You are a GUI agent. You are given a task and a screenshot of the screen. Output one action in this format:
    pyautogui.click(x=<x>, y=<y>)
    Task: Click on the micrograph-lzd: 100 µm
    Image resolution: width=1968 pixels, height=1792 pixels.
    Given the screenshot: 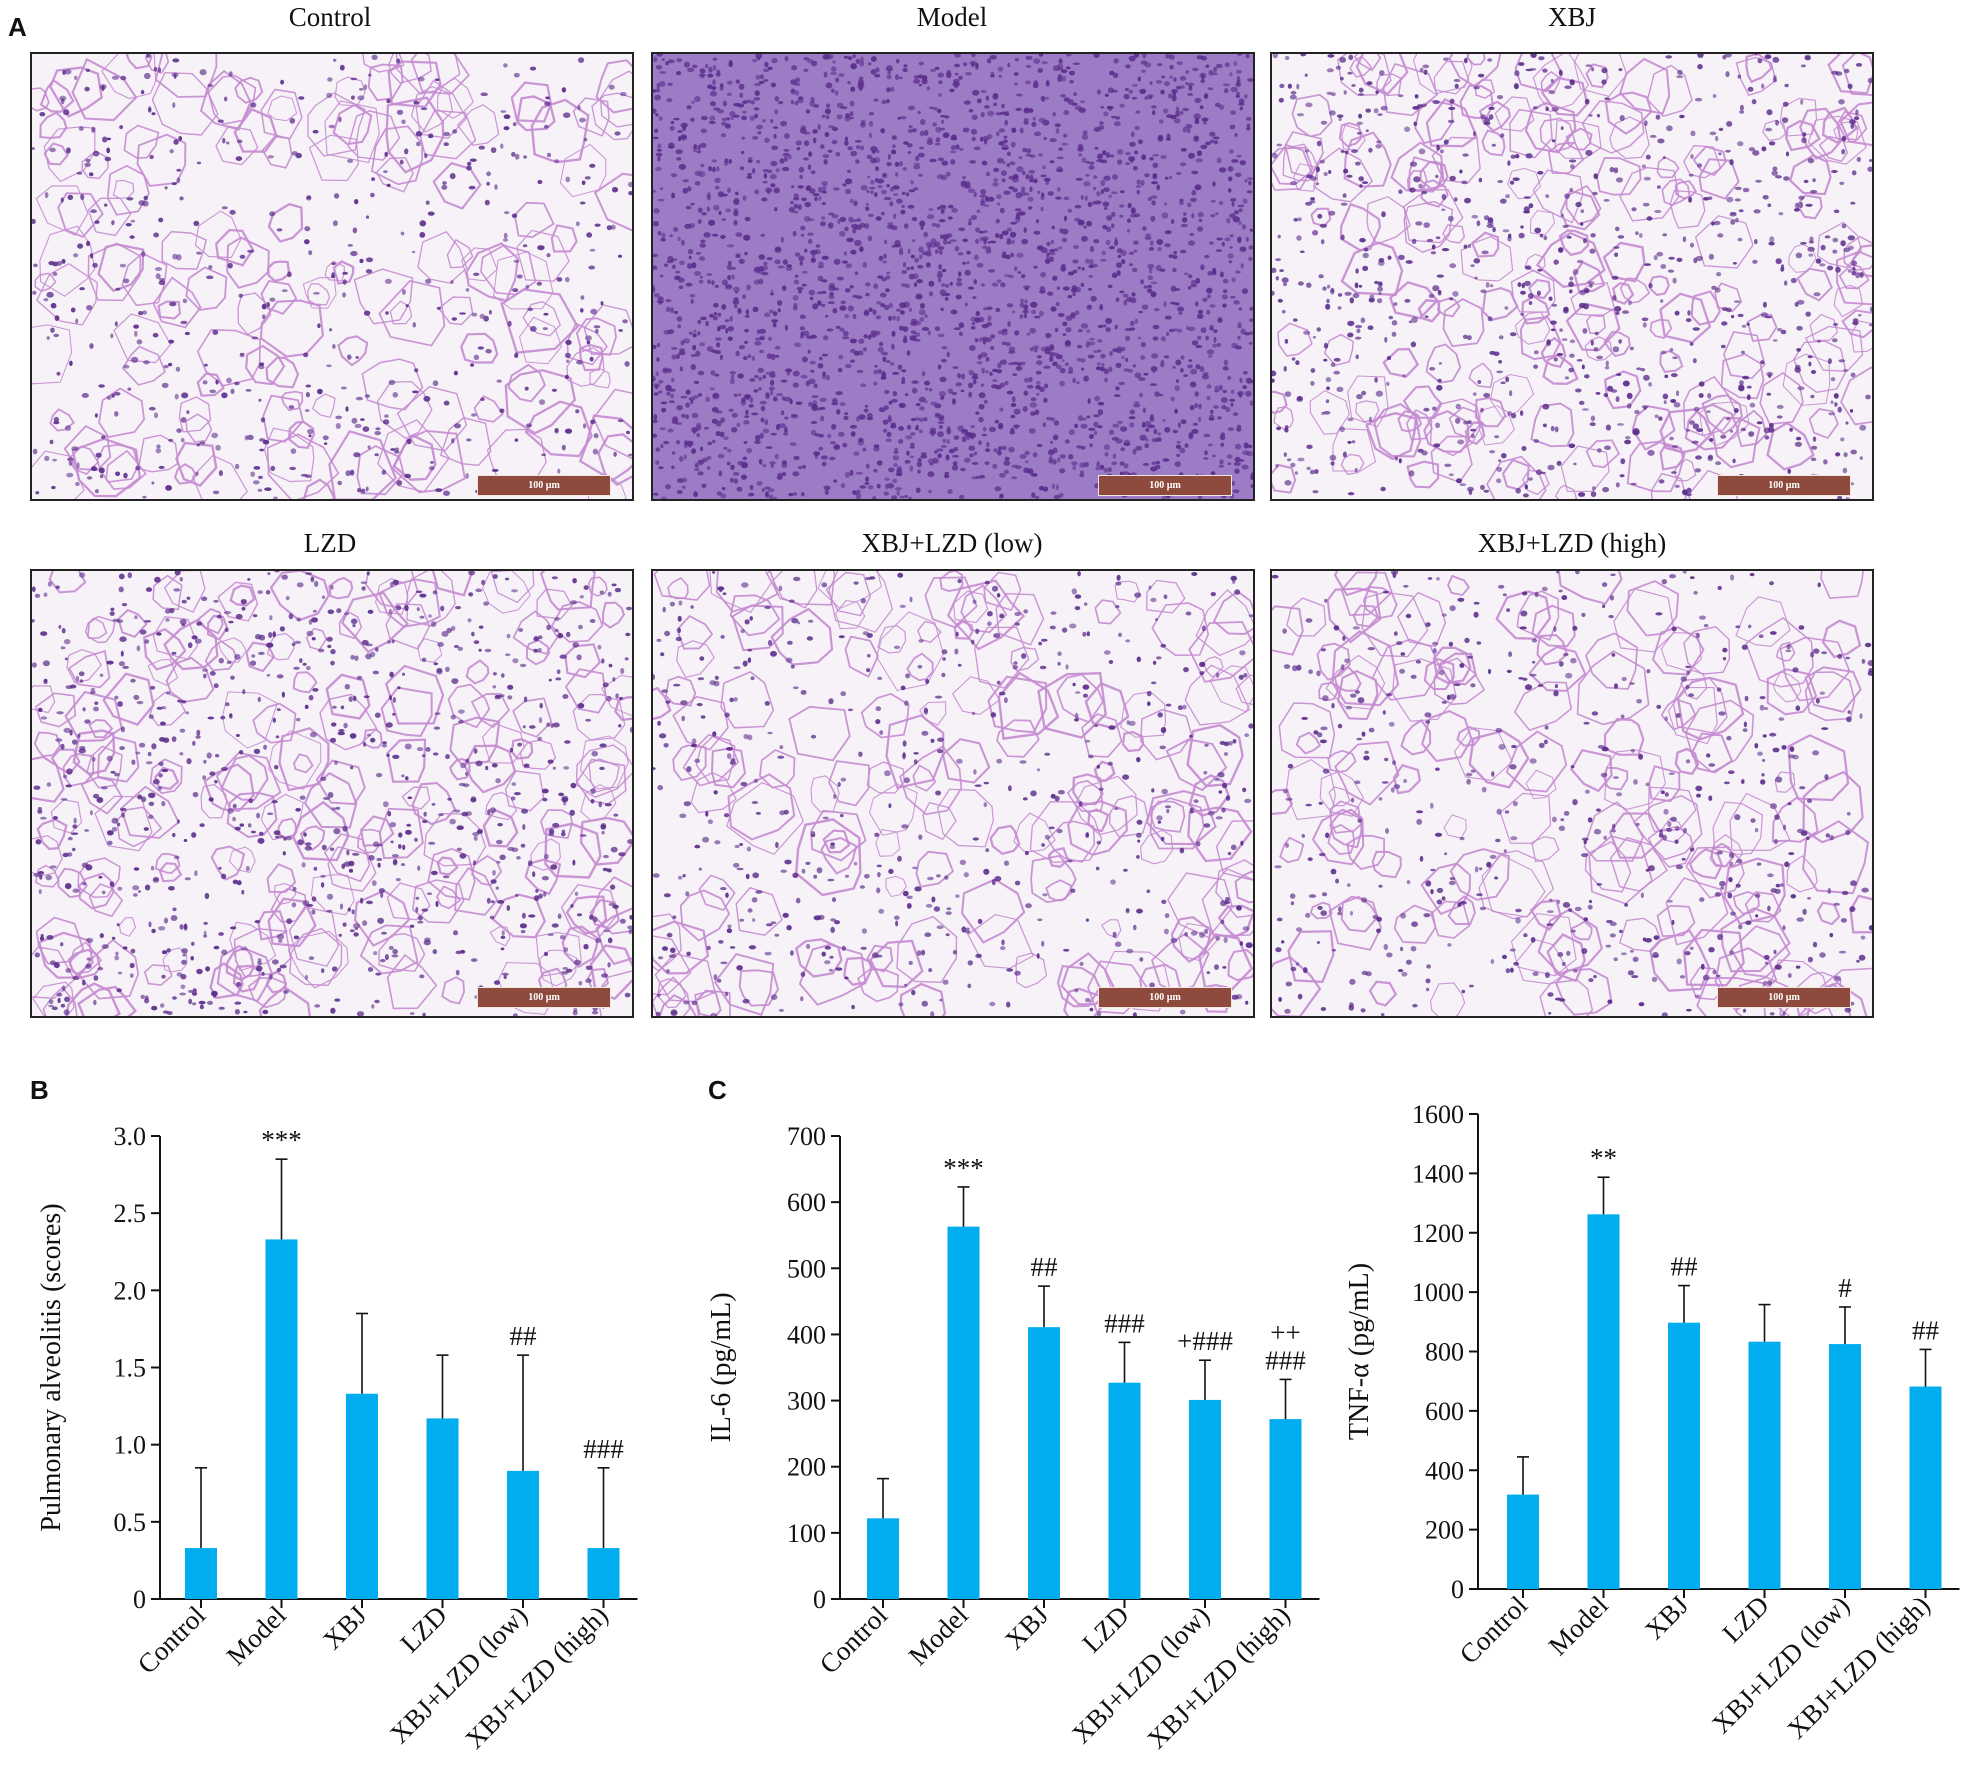 What is the action you would take?
    pyautogui.click(x=332, y=793)
    